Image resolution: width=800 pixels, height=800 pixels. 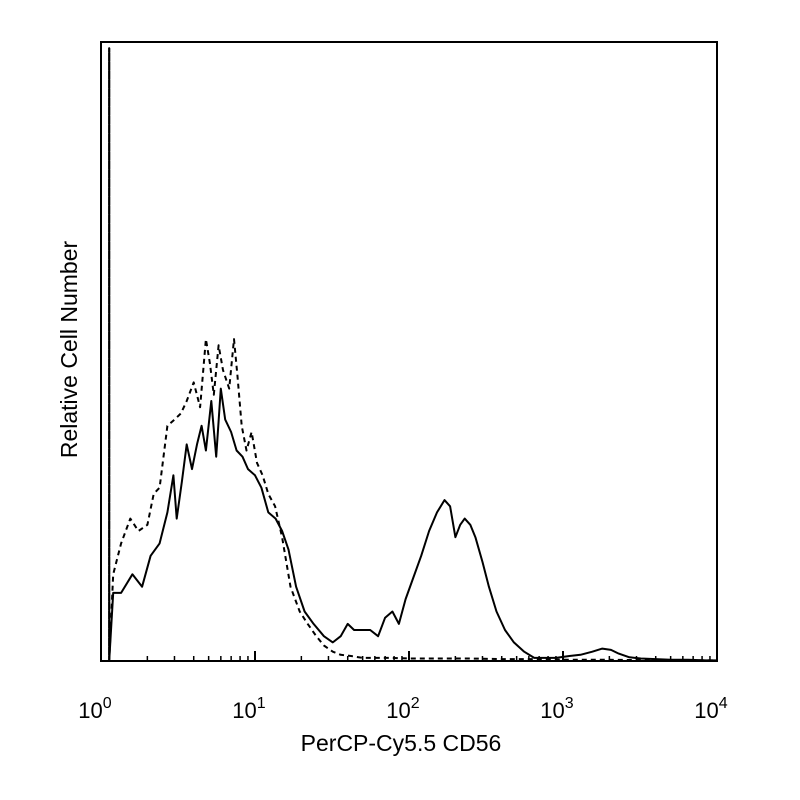 What do you see at coordinates (710, 709) in the screenshot?
I see `x-tick-label: 10⁴` at bounding box center [710, 709].